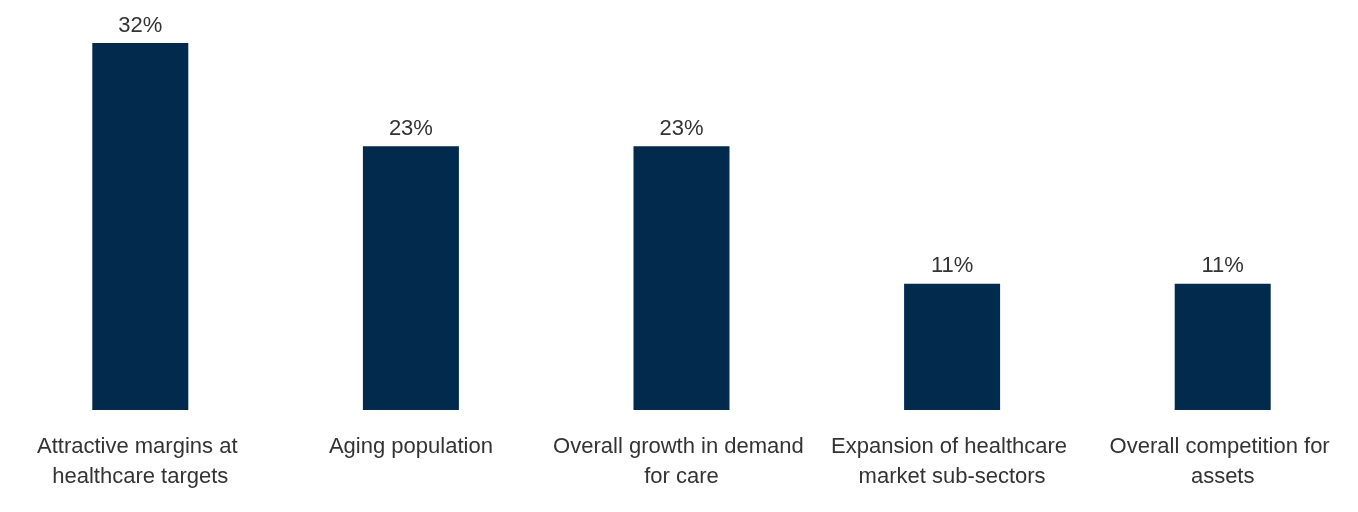 The height and width of the screenshot is (512, 1358). Describe the element at coordinates (1222, 460) in the screenshot. I see `x-tick-label: Overall competition for assets` at that location.